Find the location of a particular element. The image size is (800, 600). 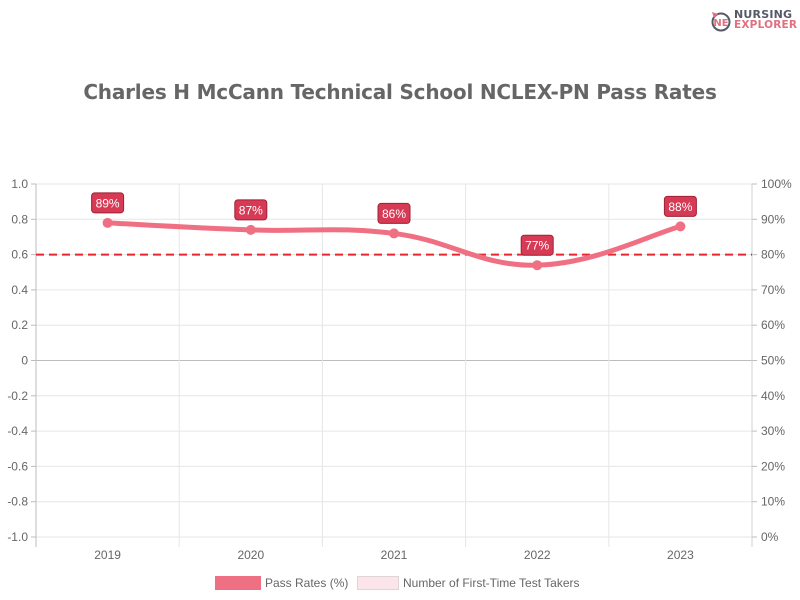

right-axis-tick: 70% is located at coordinates (773, 290).